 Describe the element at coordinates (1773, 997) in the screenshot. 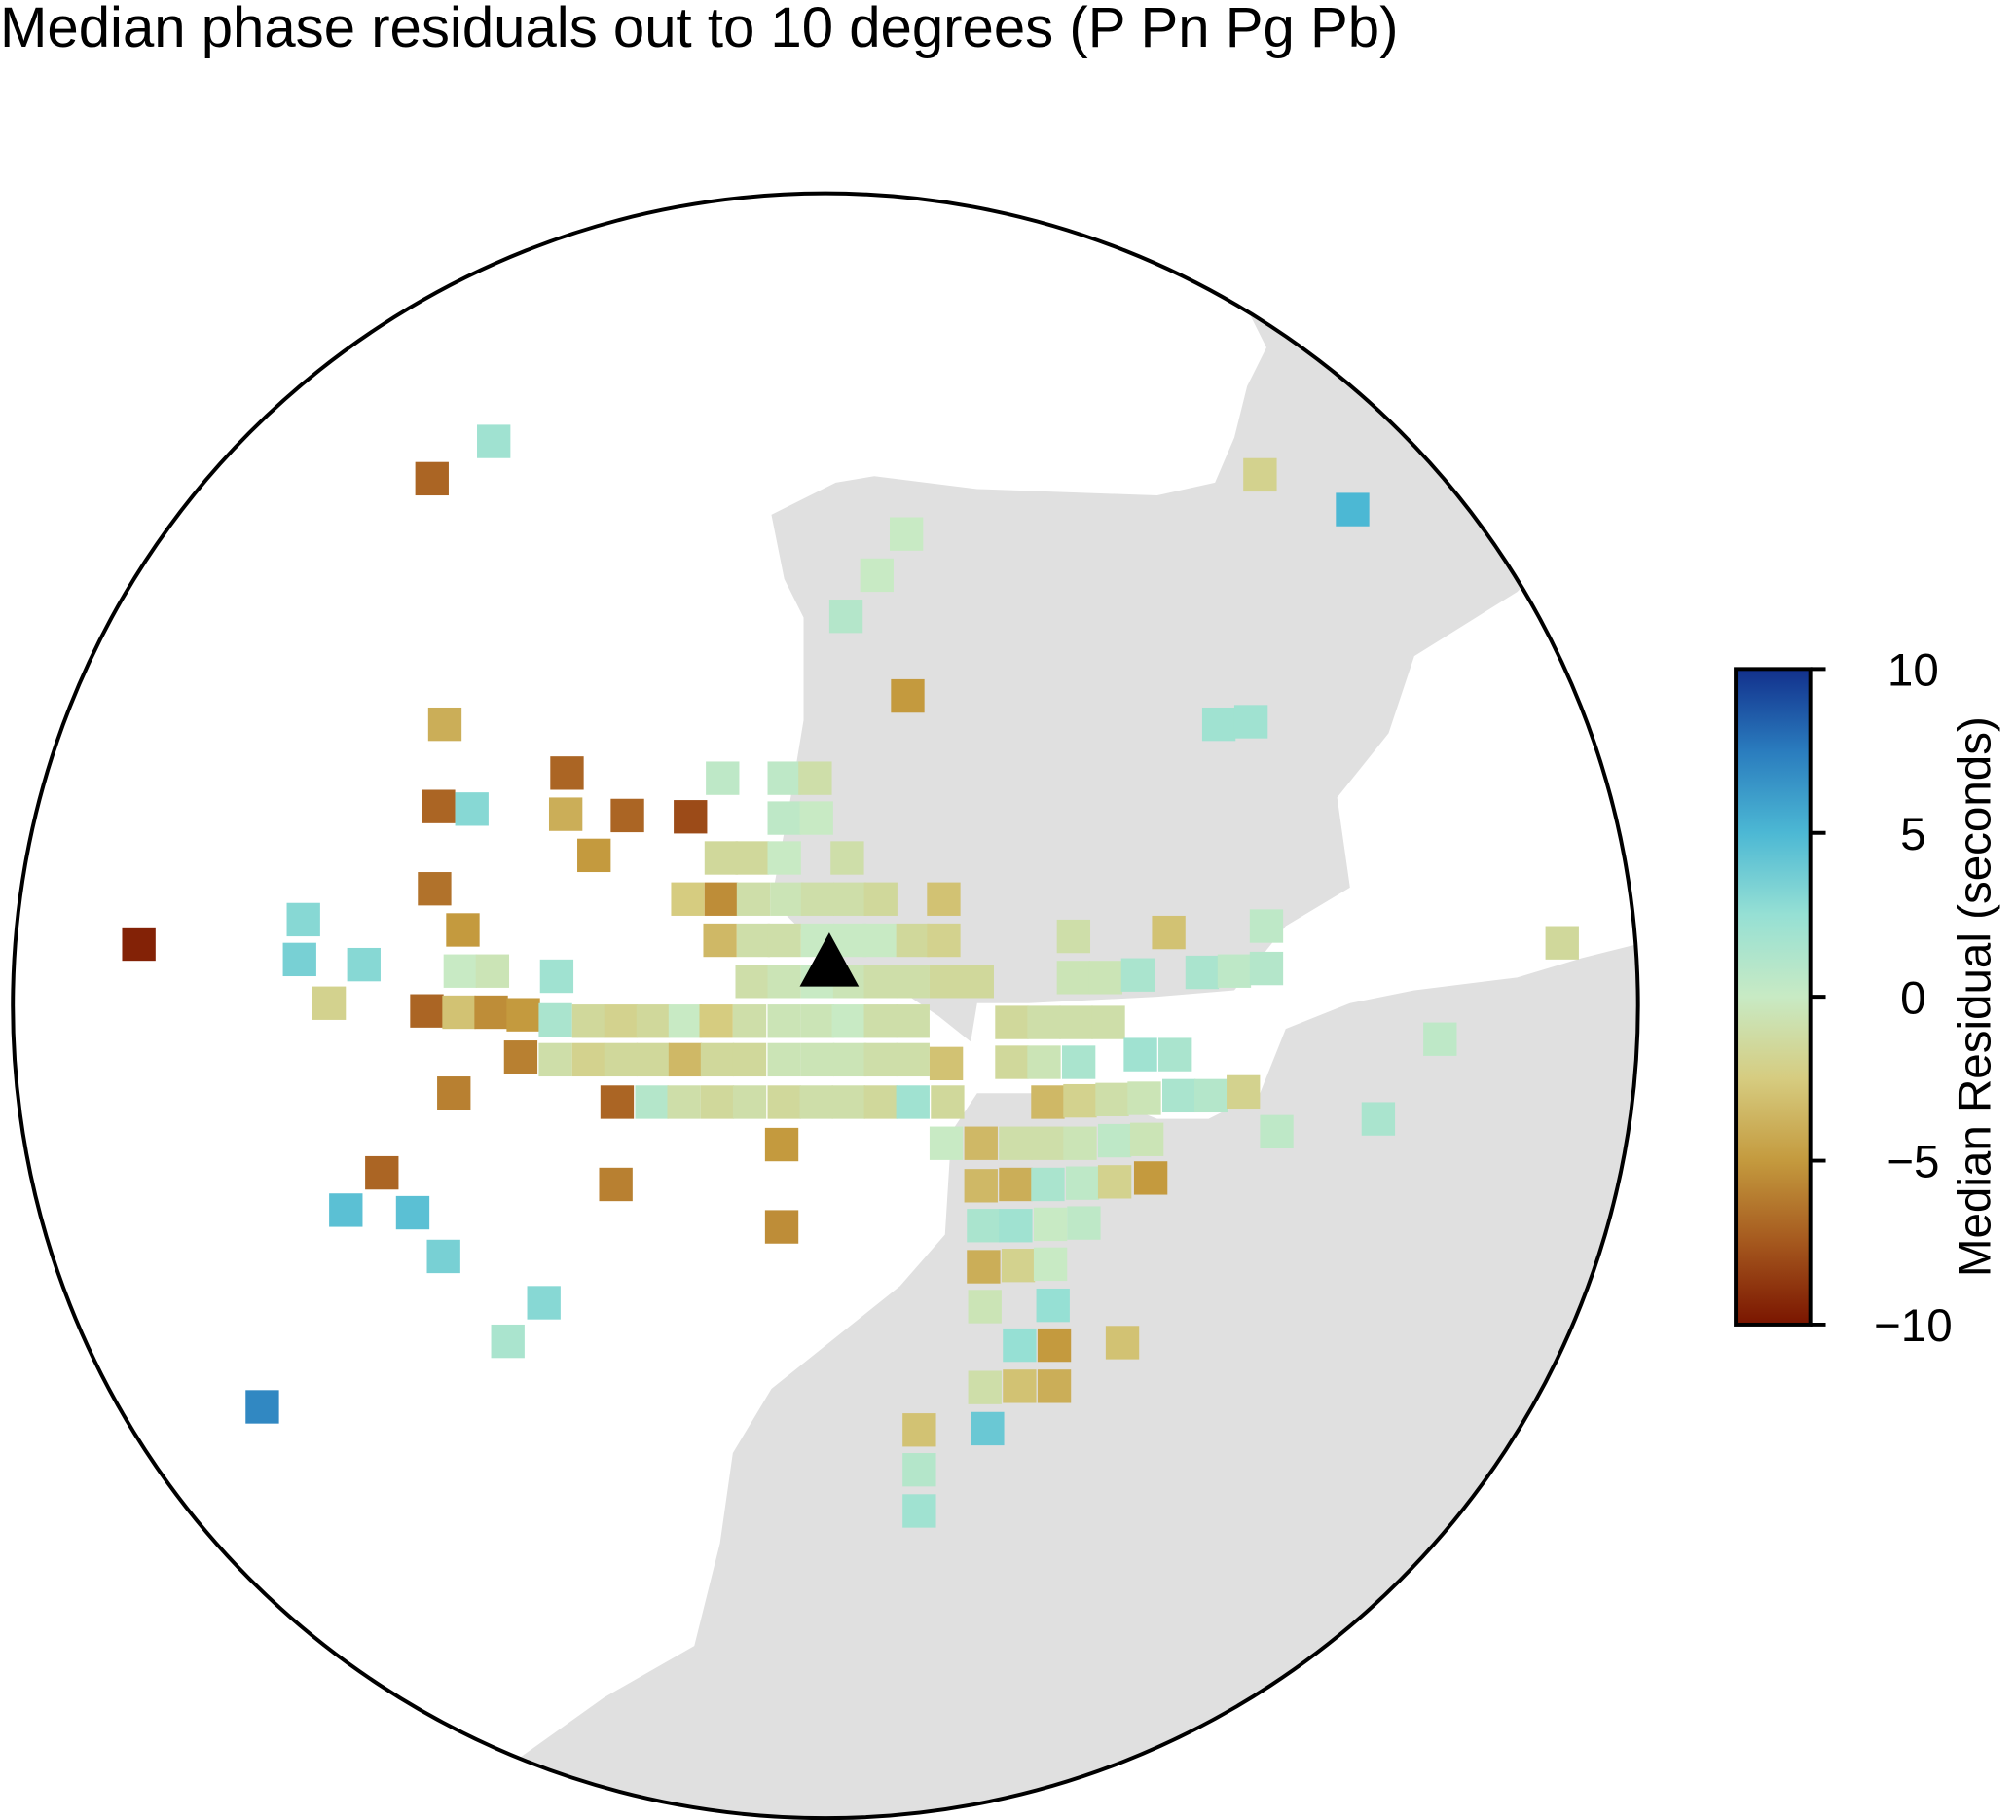

I see `colorbar` at that location.